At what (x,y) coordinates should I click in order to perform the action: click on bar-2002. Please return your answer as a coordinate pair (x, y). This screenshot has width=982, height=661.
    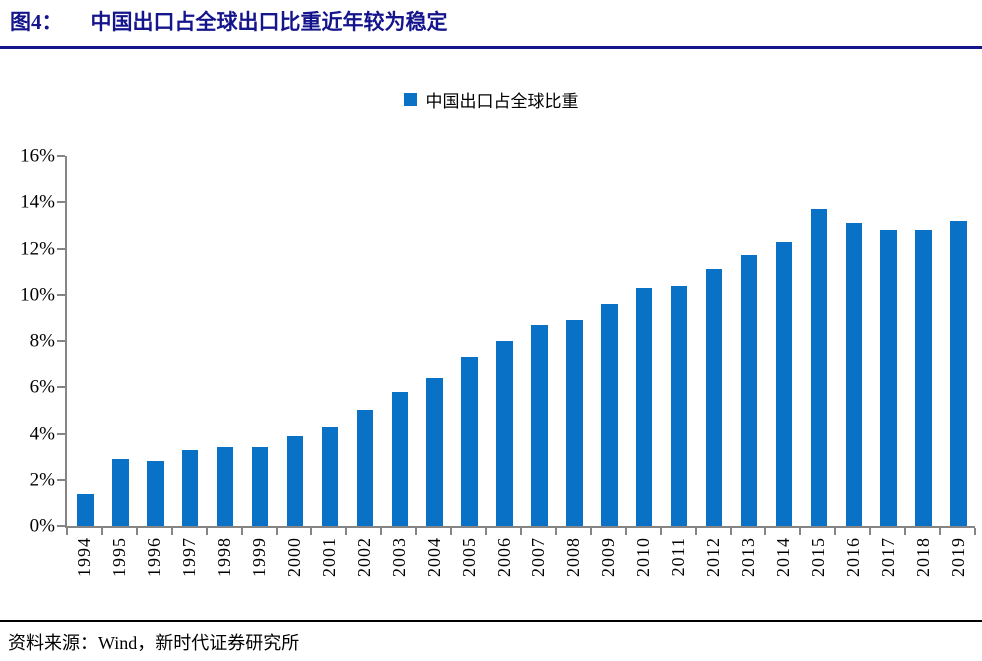
    Looking at the image, I should click on (365, 468).